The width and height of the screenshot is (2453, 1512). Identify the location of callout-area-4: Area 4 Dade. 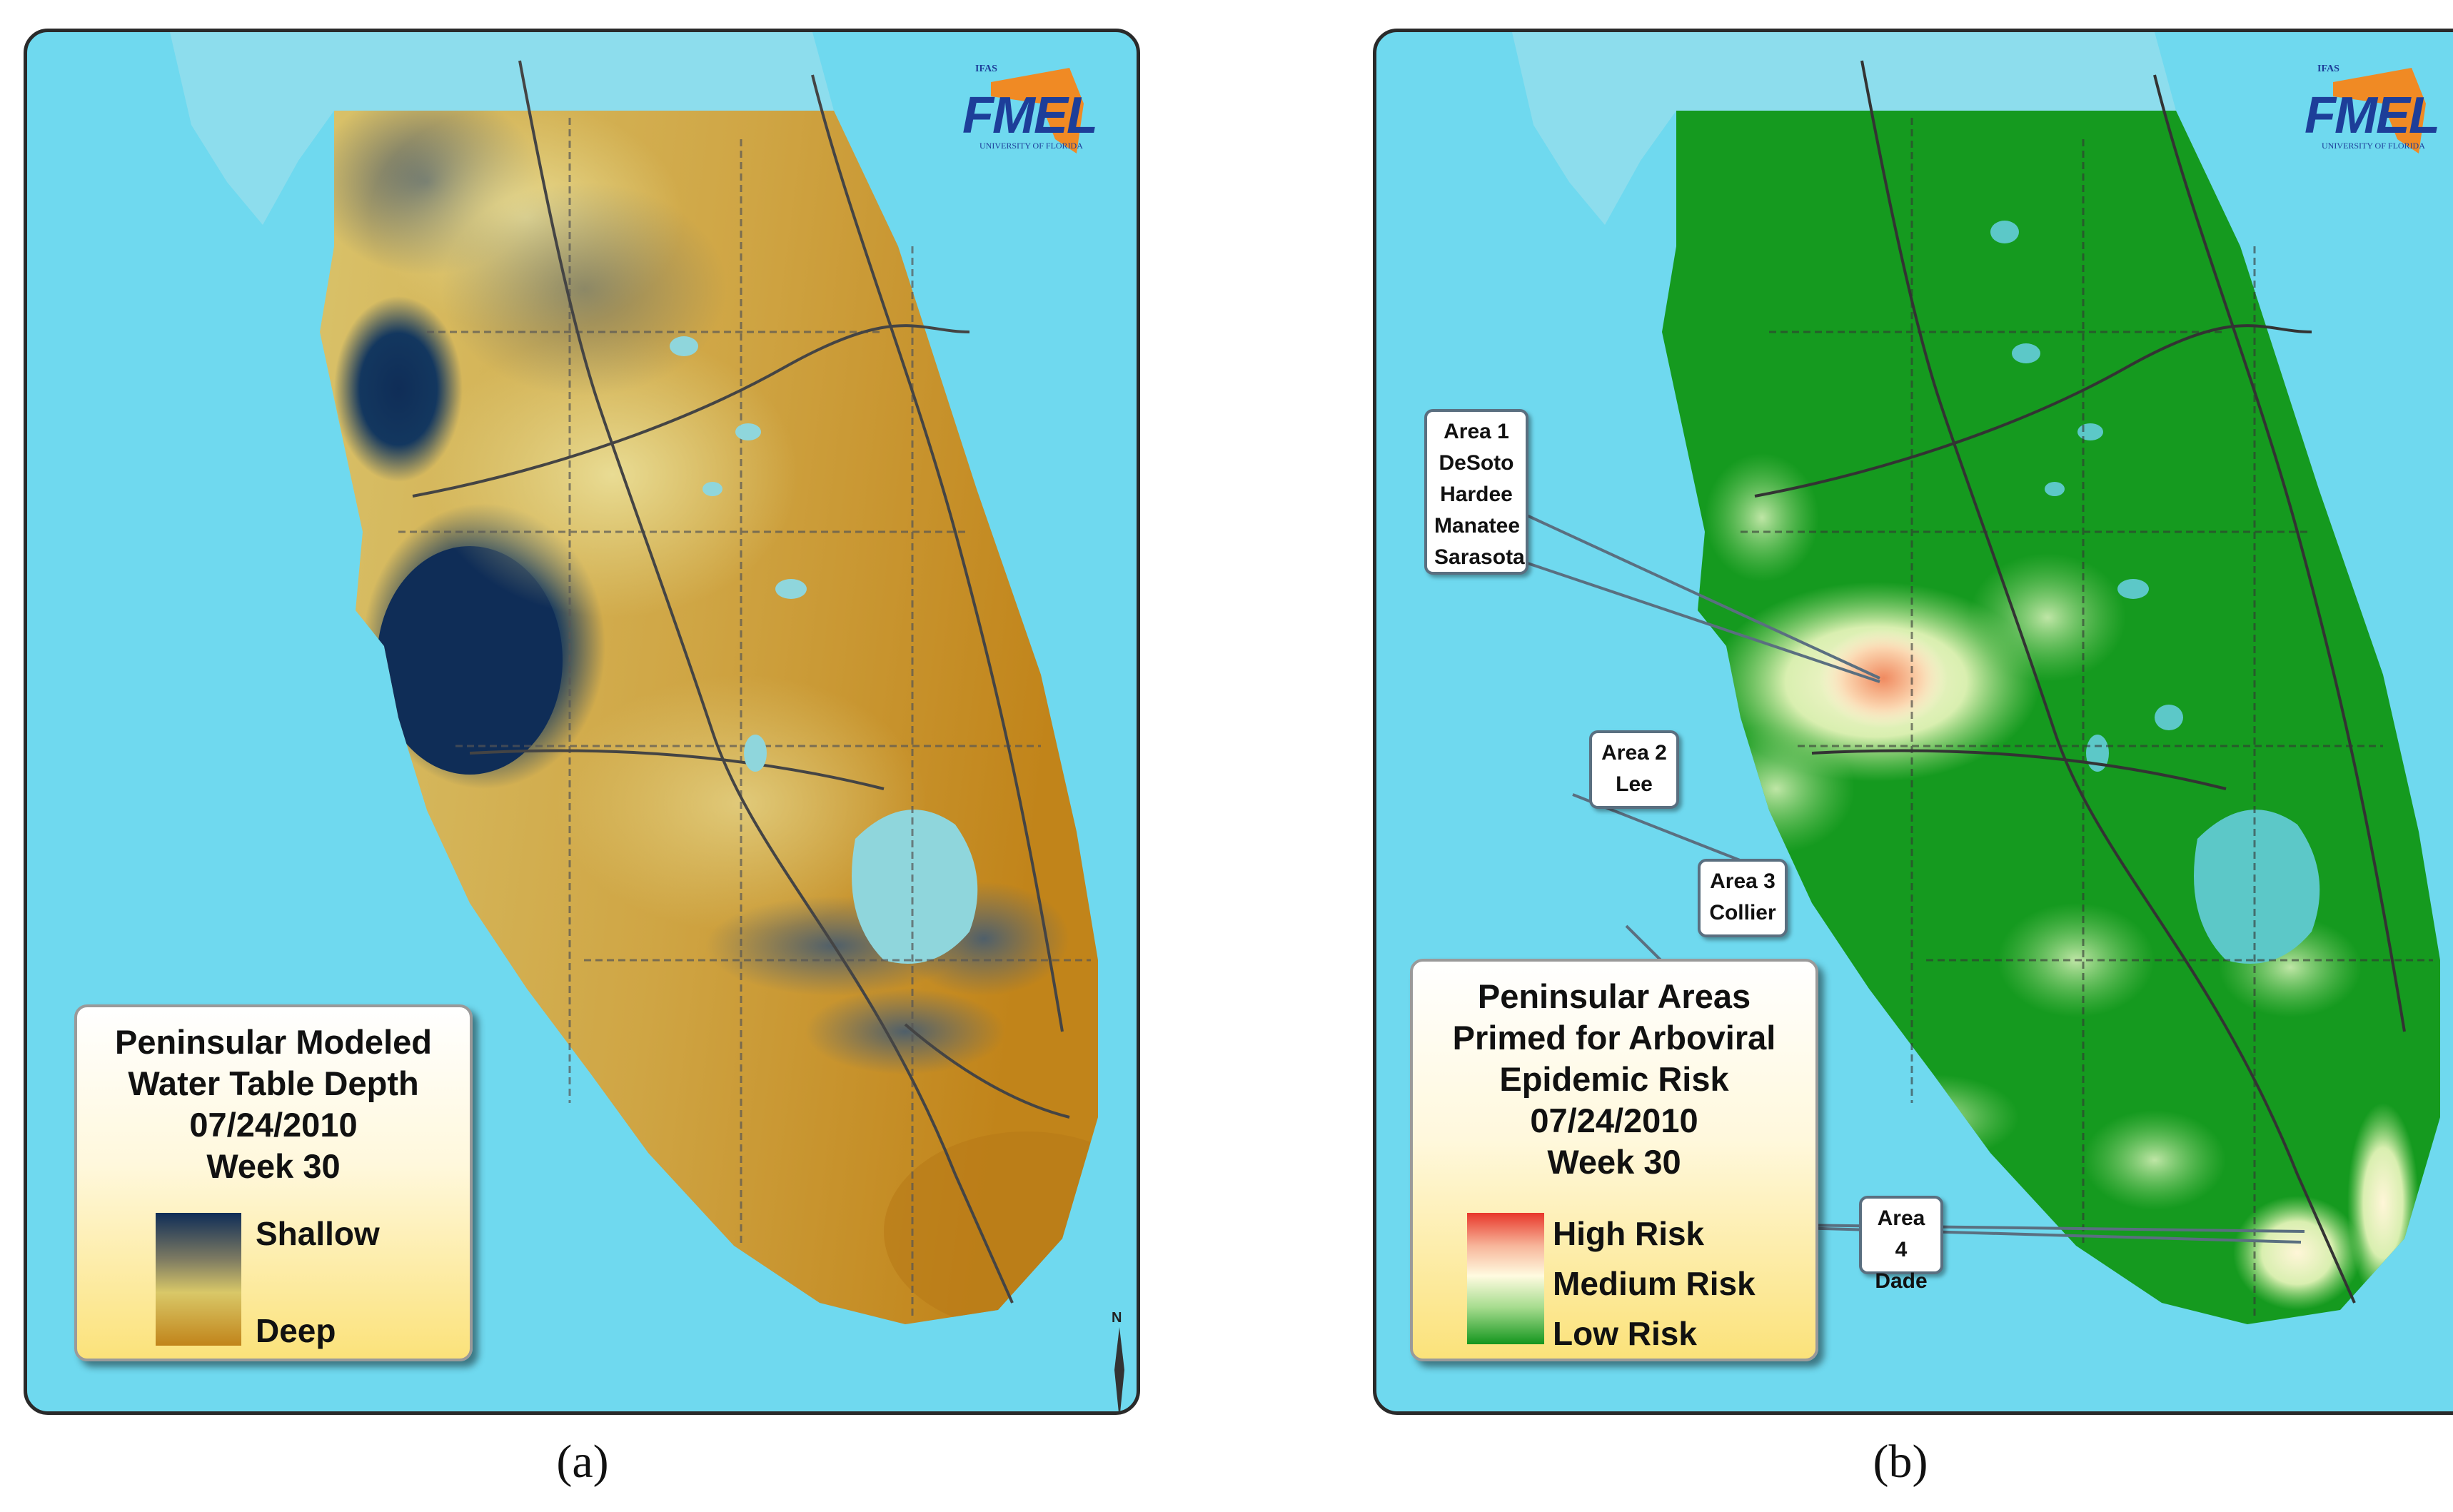
(1901, 1244).